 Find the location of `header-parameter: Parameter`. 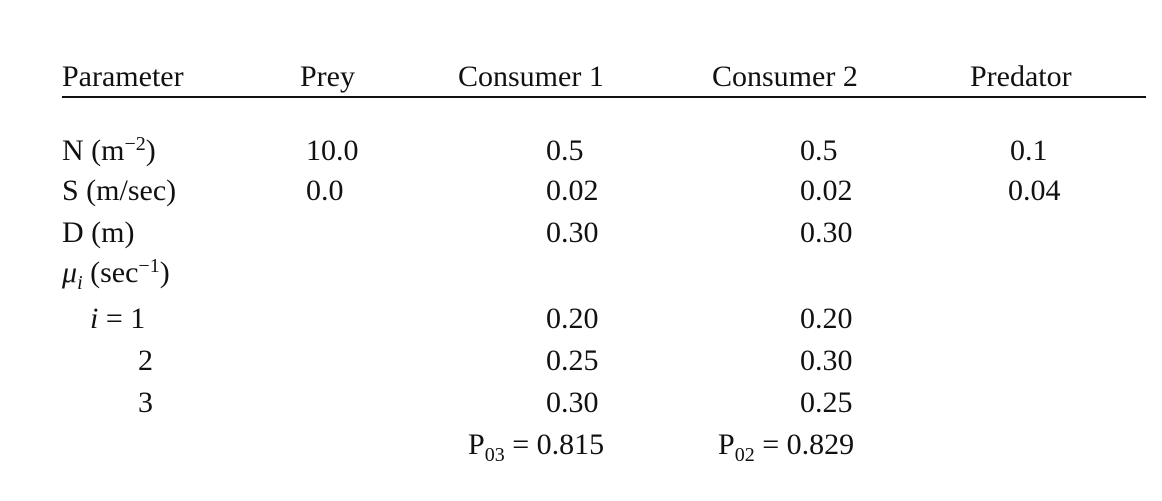

header-parameter: Parameter is located at coordinates (123, 76).